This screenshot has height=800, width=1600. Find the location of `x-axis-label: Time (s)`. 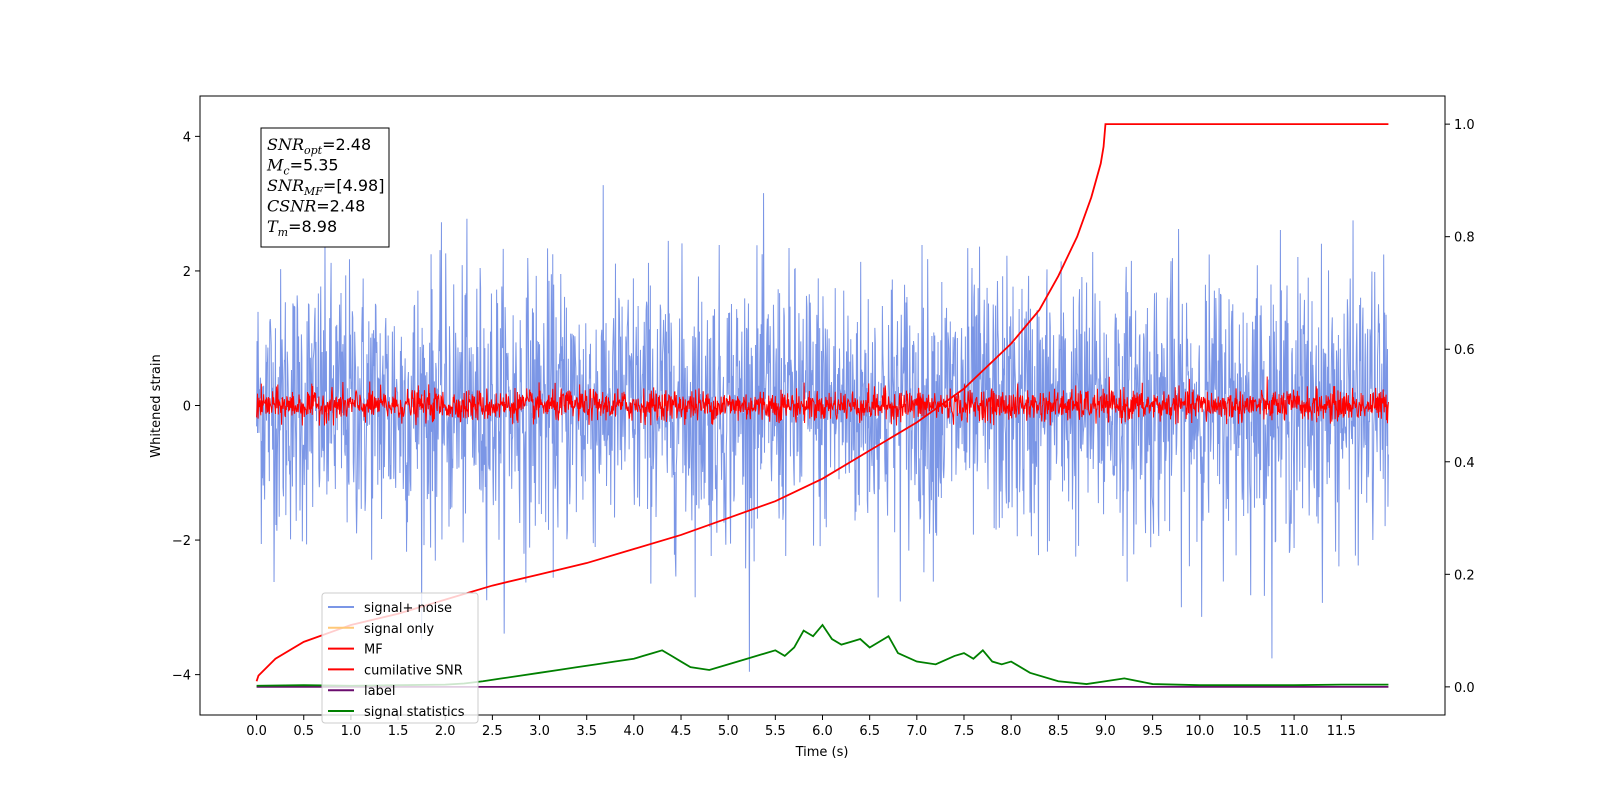

x-axis-label: Time (s) is located at coordinates (822, 752).